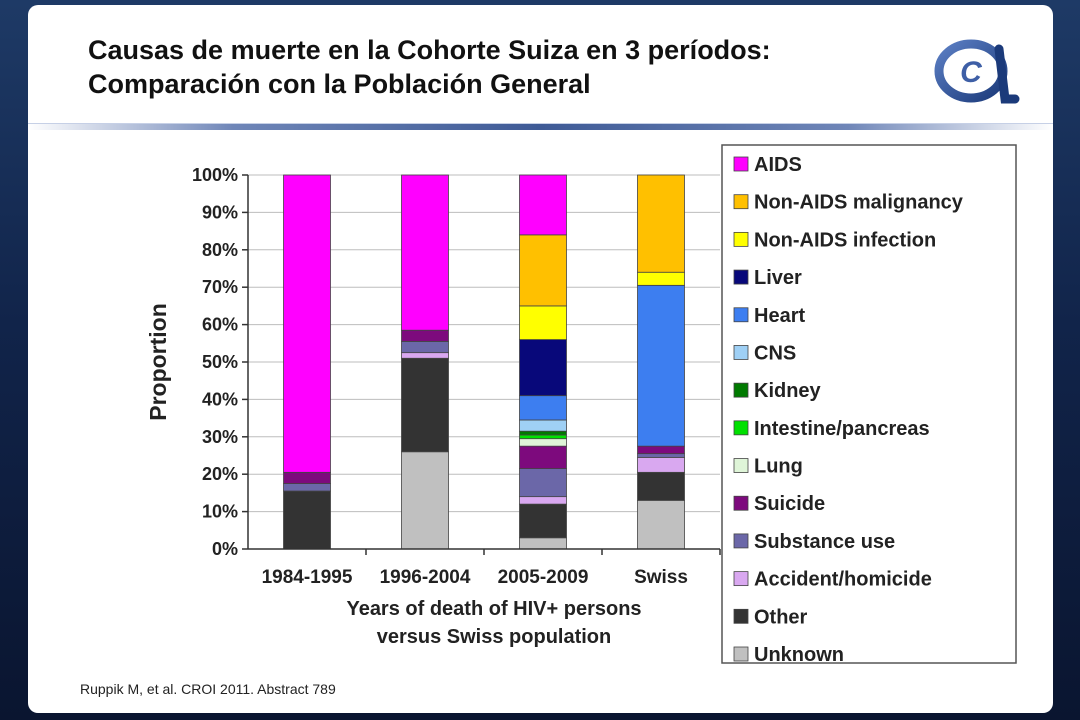 The width and height of the screenshot is (1080, 720). I want to click on legend-label: Other, so click(781, 617).